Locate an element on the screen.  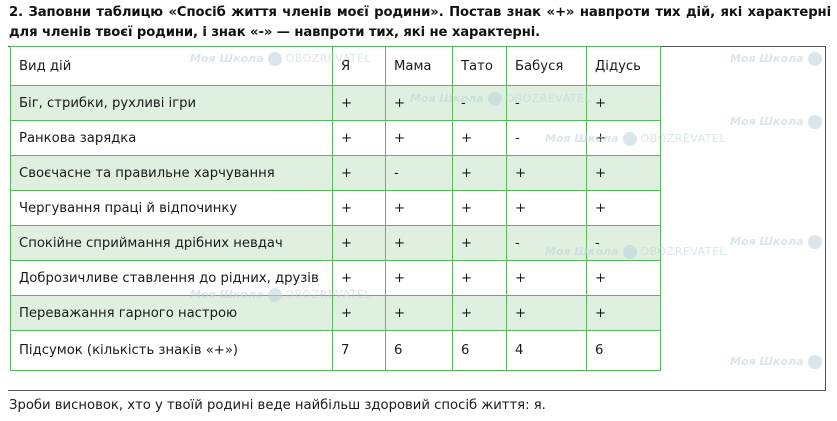
activity-cell: Біг, стрибки, рухливі ігри is located at coordinates (171, 103).